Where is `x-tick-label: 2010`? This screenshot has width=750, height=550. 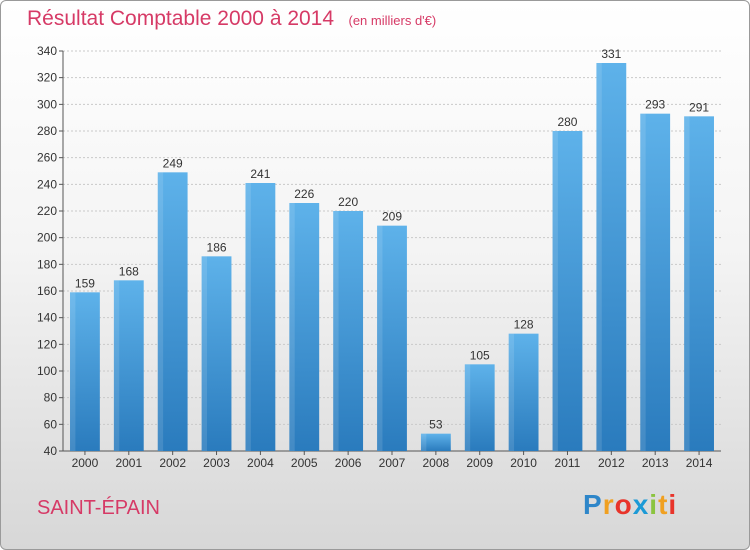 x-tick-label: 2010 is located at coordinates (523, 463).